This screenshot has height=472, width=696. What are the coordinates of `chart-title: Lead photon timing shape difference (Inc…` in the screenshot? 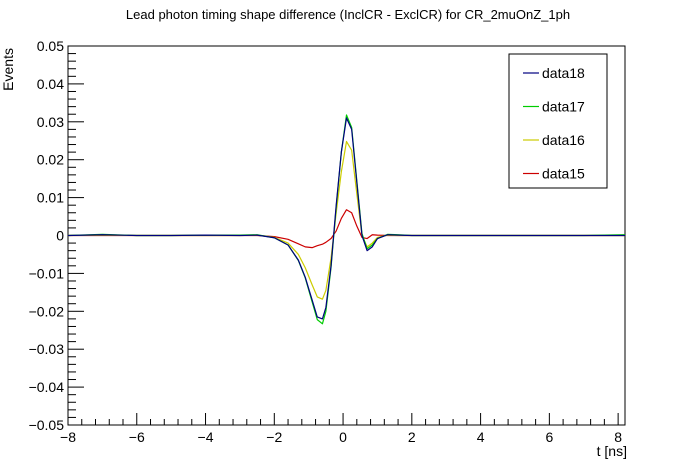 It's located at (348, 14).